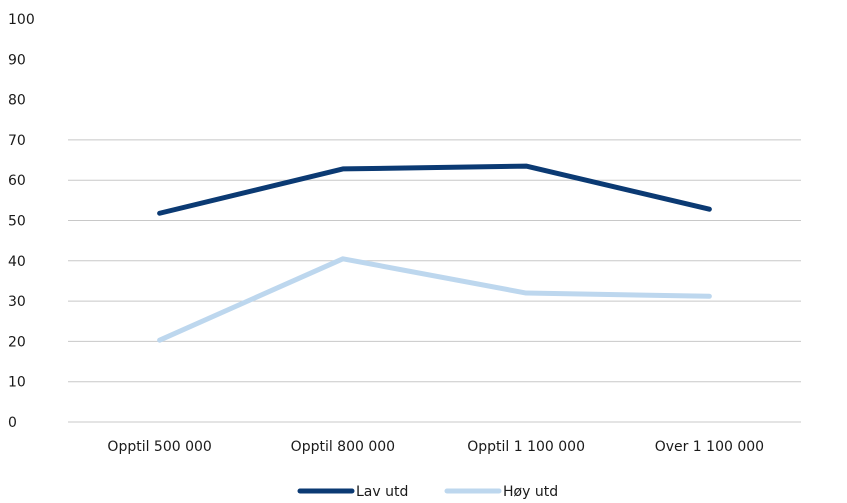 This screenshot has width=847, height=503. Describe the element at coordinates (12, 423) in the screenshot. I see `y-tick-label: 0` at that location.